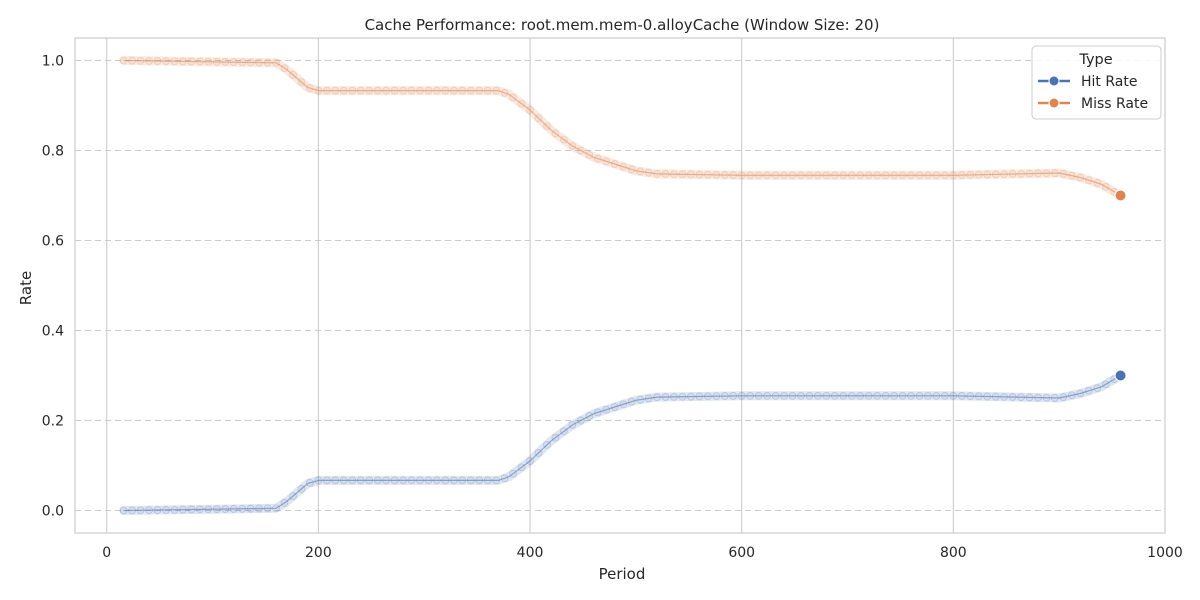  I want to click on legend-box, so click(1096, 82).